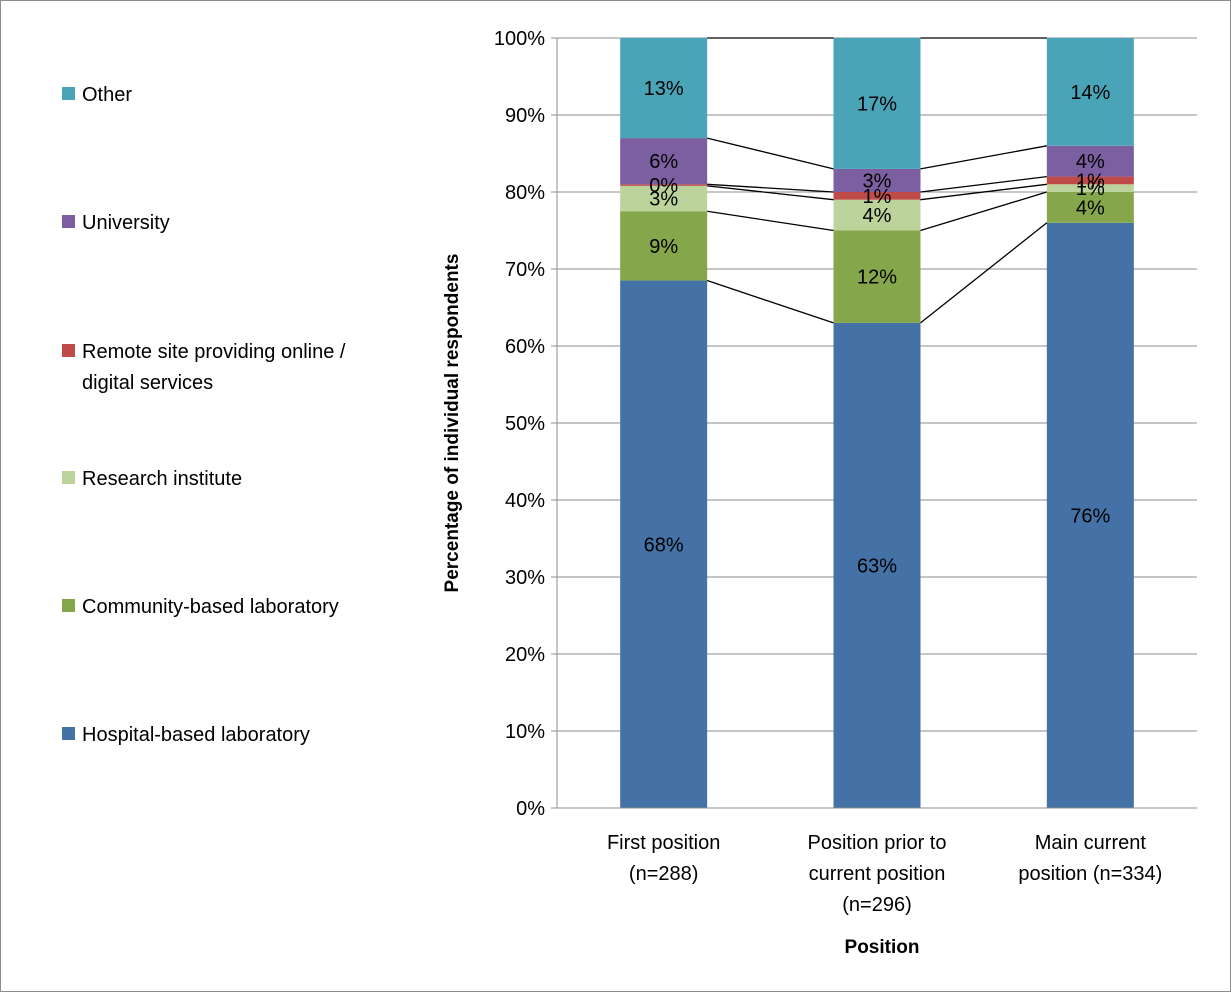 The height and width of the screenshot is (992, 1231). I want to click on x-tick-label: (n=288), so click(664, 874).